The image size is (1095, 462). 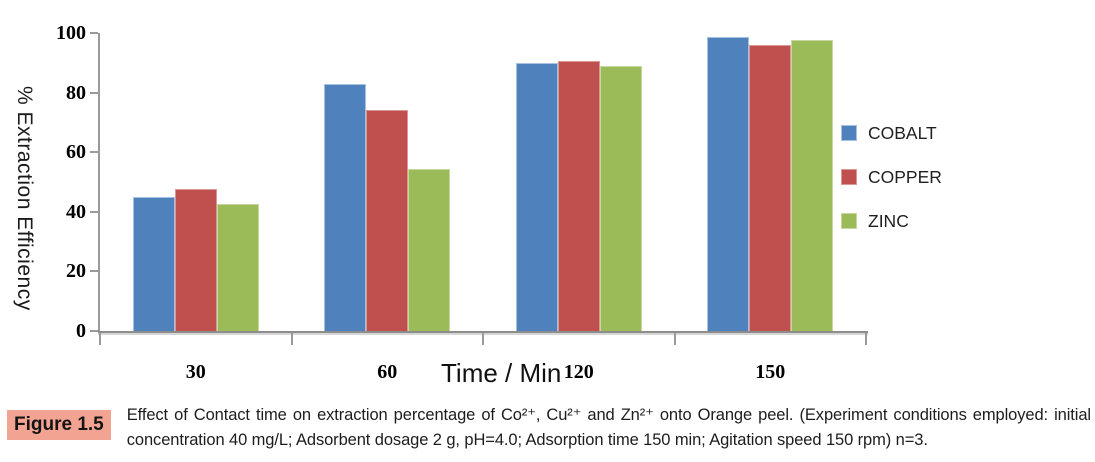 What do you see at coordinates (195, 372) in the screenshot?
I see `x-tick-label: 30` at bounding box center [195, 372].